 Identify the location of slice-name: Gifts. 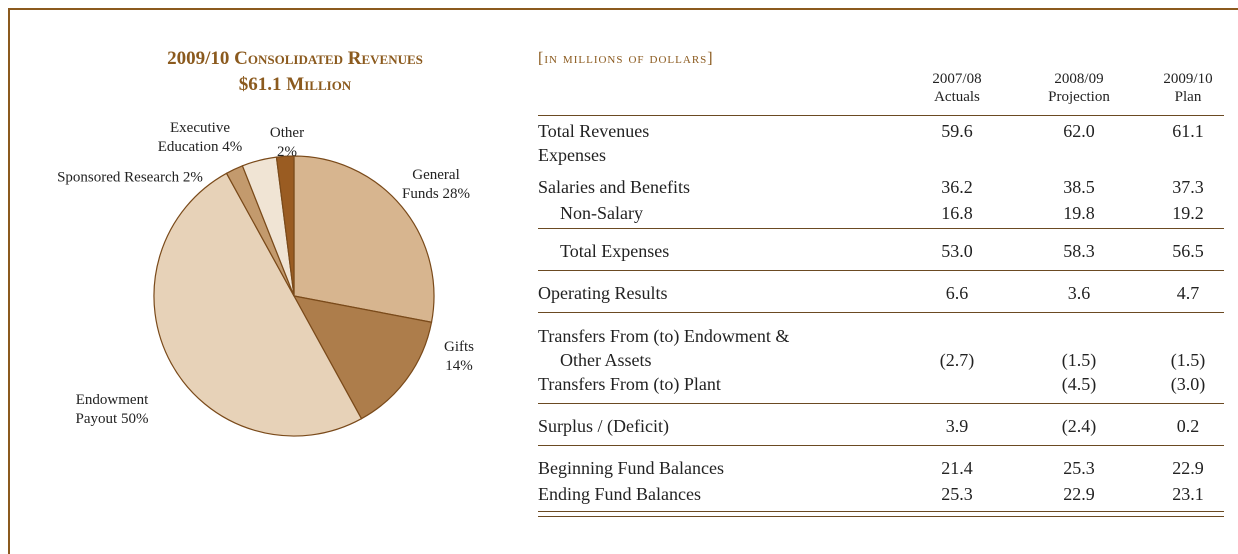
(459, 347).